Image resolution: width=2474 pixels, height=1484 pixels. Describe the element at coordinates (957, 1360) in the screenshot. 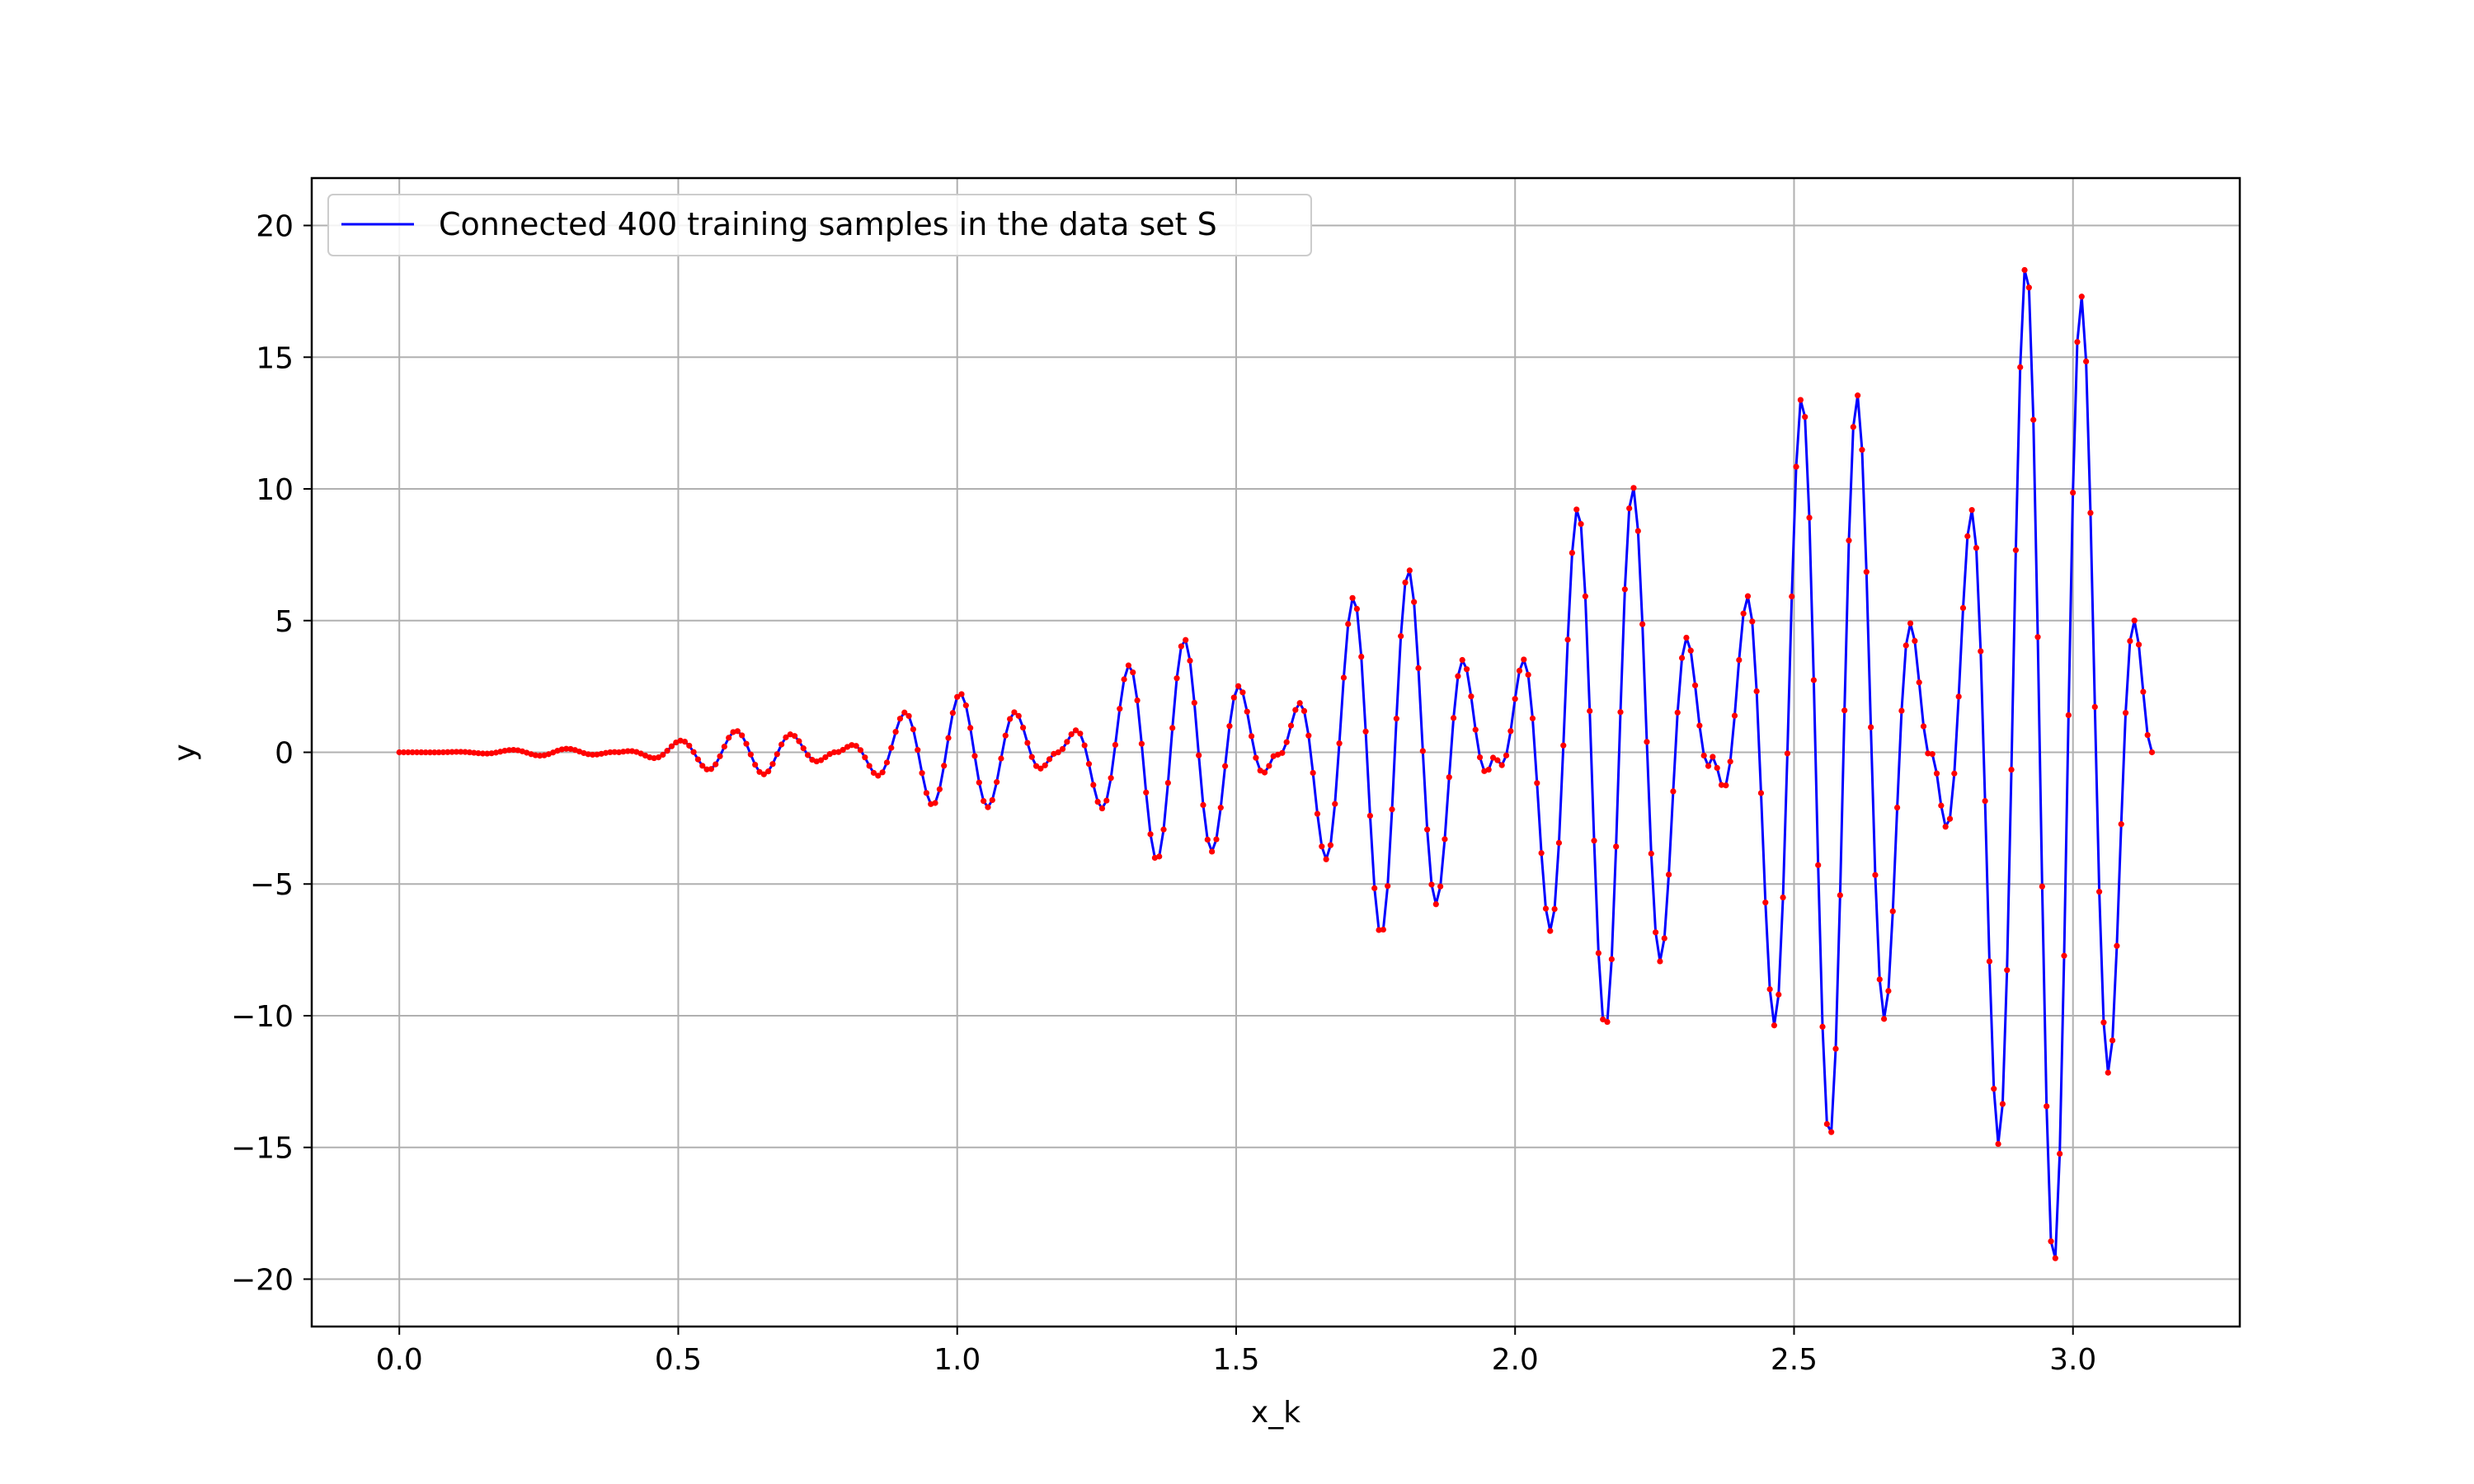

I see `x-tick-label: 1.0` at that location.